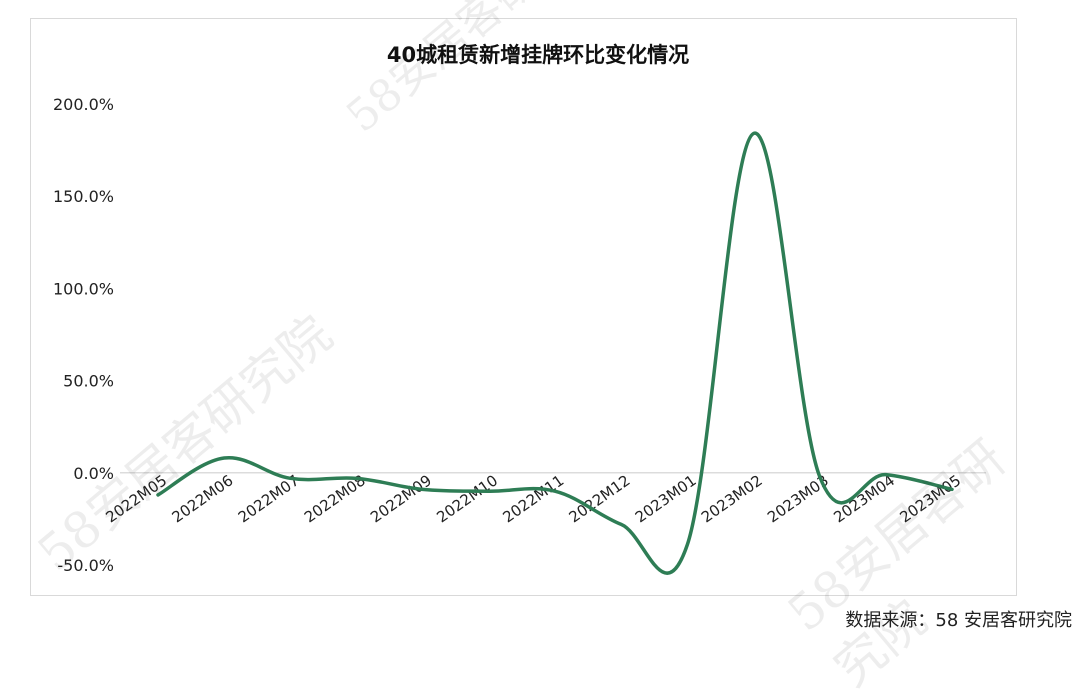  Describe the element at coordinates (83, 288) in the screenshot. I see `y-tick-label: 100.0%` at that location.